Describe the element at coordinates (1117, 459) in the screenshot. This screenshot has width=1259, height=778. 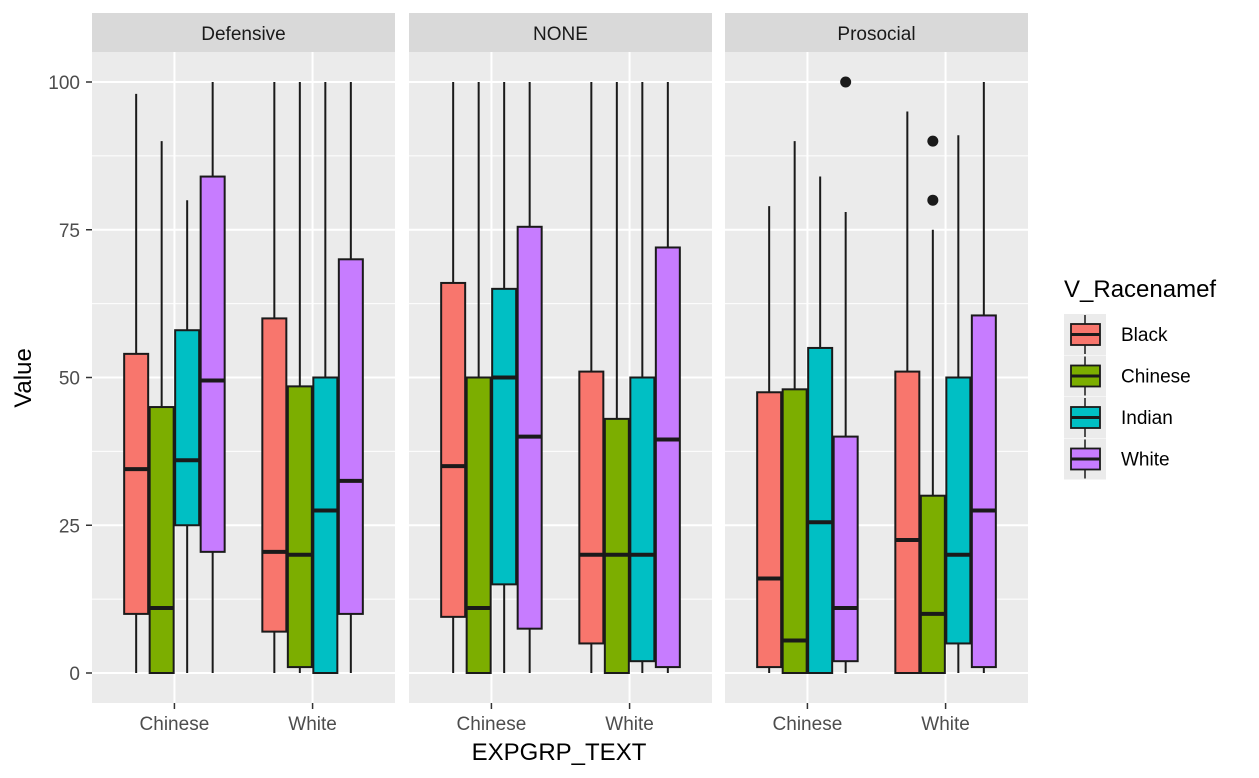
I see `legend-entry: White` at that location.